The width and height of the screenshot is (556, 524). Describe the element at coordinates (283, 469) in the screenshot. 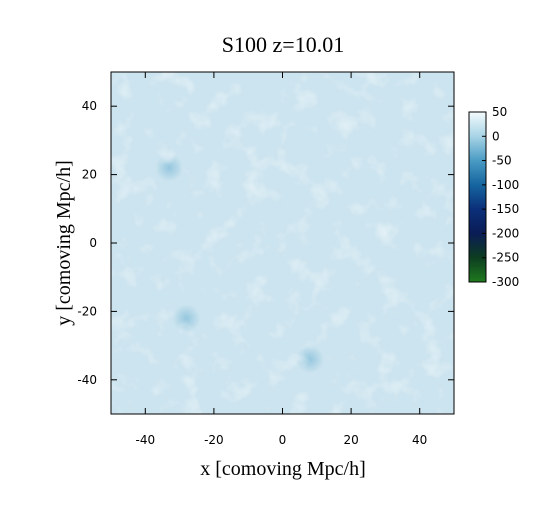

I see `x-axis-label: x [comoving Mpc/h]` at that location.